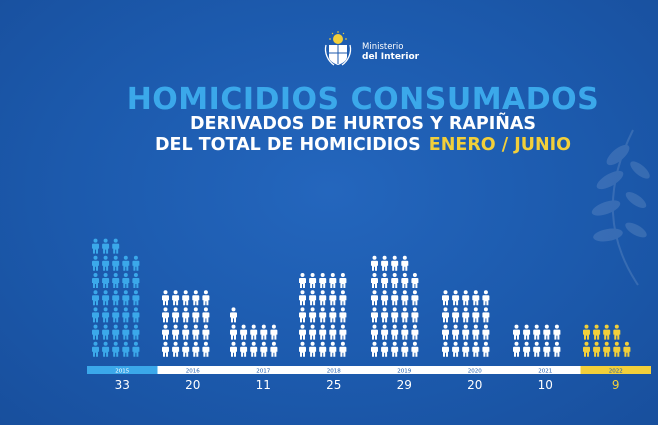  I want to click on value-label-2016: 20, so click(192, 385).